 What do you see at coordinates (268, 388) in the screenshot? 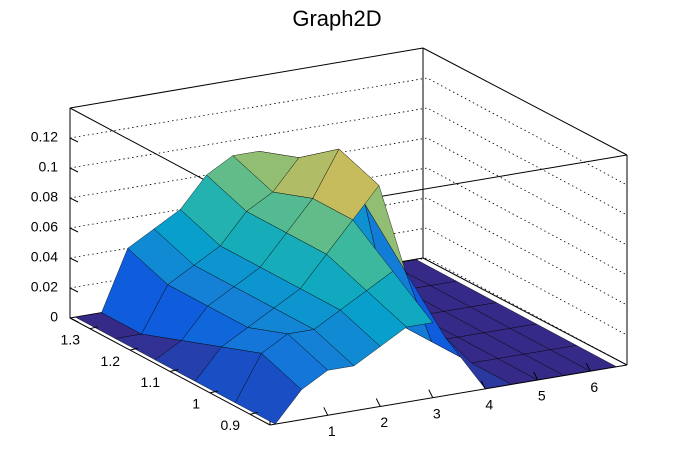
I see `surface-cell` at bounding box center [268, 388].